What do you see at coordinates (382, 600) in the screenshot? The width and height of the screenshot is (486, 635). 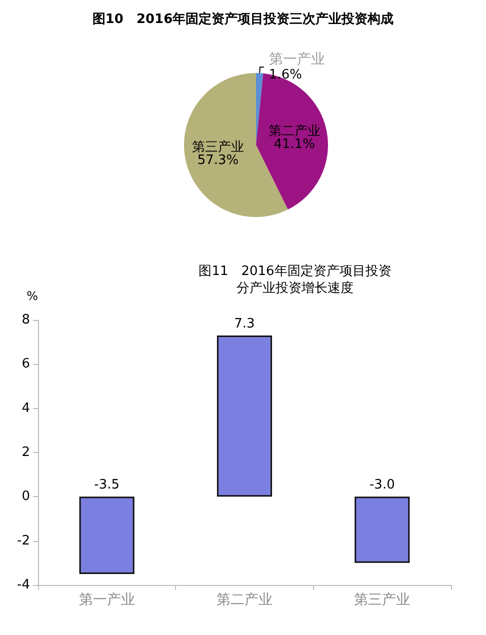 I see `x-tick-label: 第三产业` at bounding box center [382, 600].